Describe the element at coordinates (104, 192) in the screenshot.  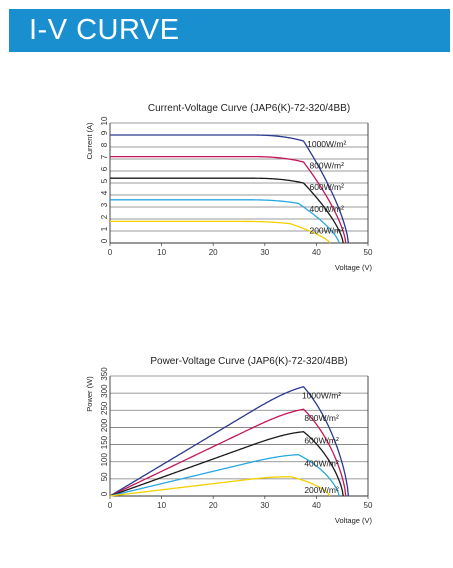
I see `y-tick-label: 4` at that location.